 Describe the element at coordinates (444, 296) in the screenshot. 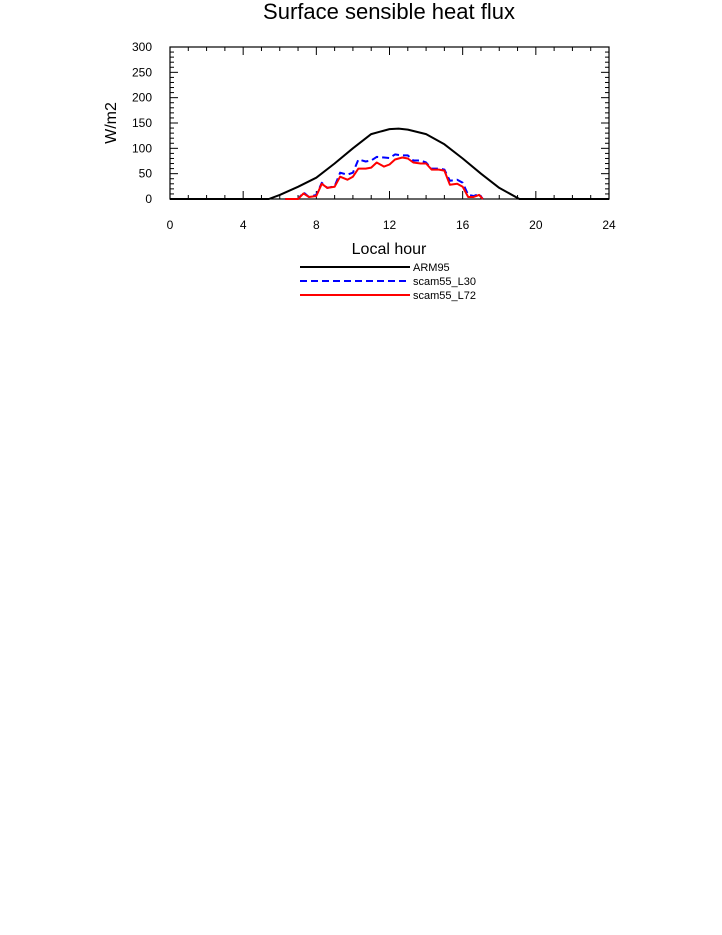

I see `legend-label: scam55_L72` at that location.